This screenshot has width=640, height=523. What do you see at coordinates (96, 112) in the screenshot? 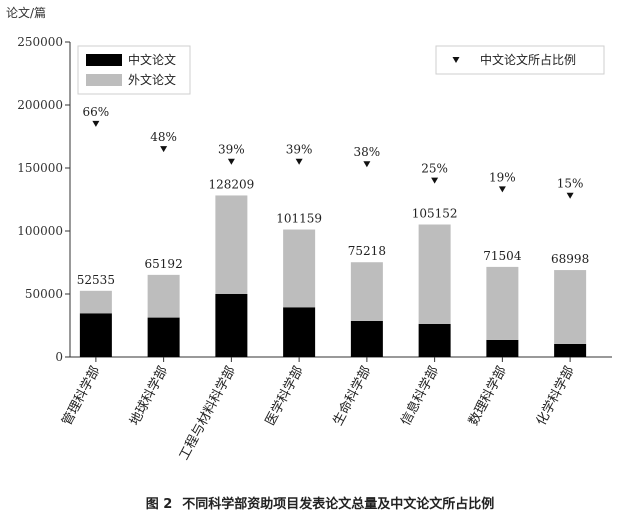
I see `ratio-label: 66%` at bounding box center [96, 112].